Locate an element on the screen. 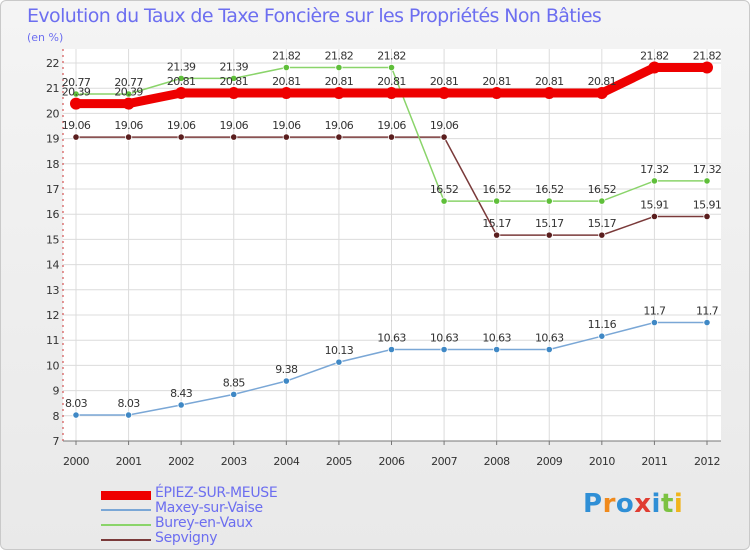 Image resolution: width=750 pixels, height=550 pixels. x-tick-label: 2006 is located at coordinates (392, 461).